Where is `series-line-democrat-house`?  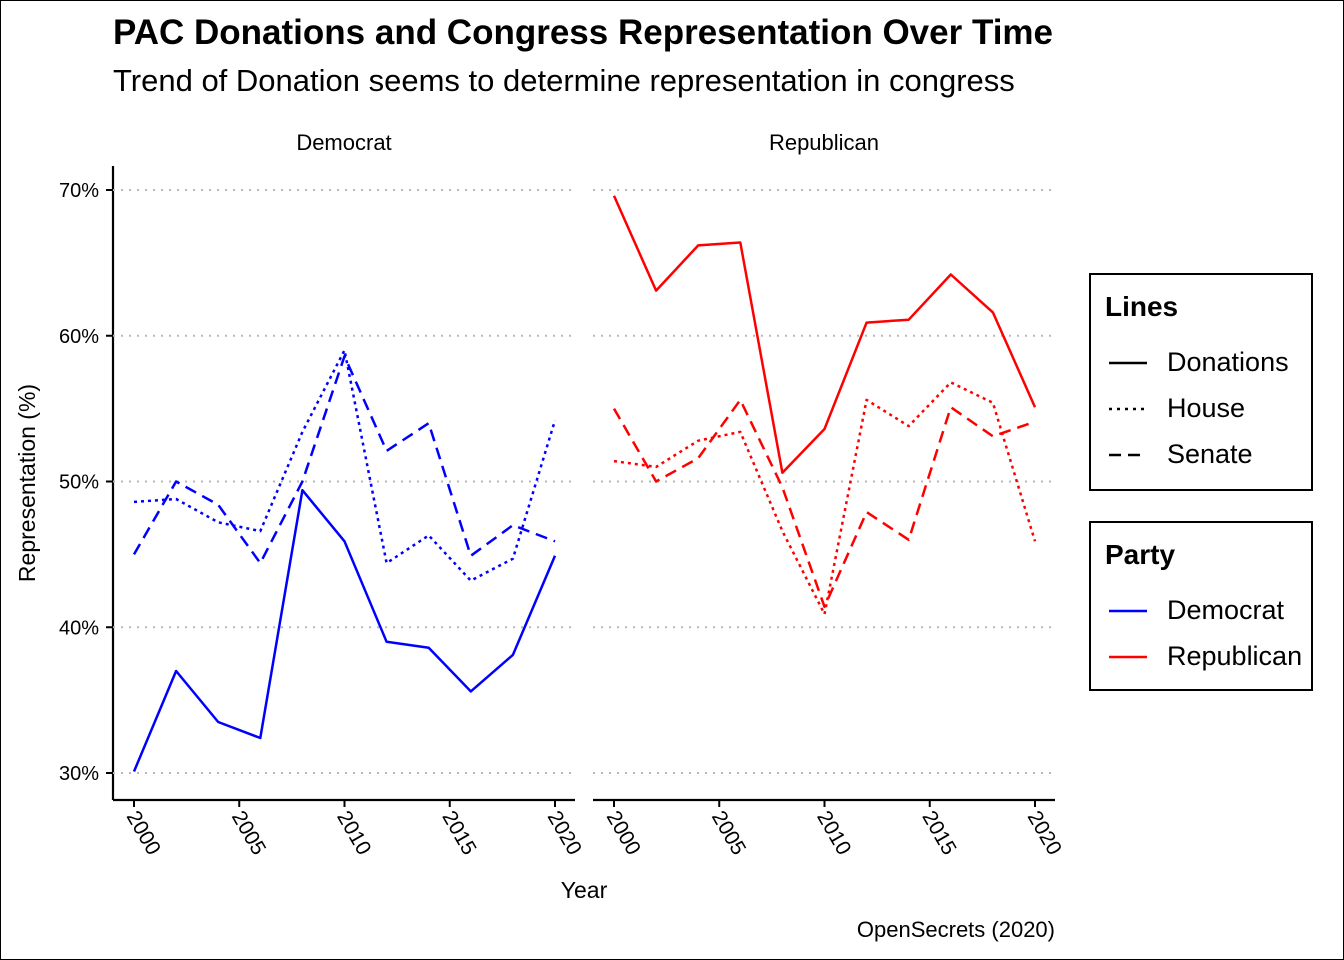 series-line-democrat-house is located at coordinates (345, 465).